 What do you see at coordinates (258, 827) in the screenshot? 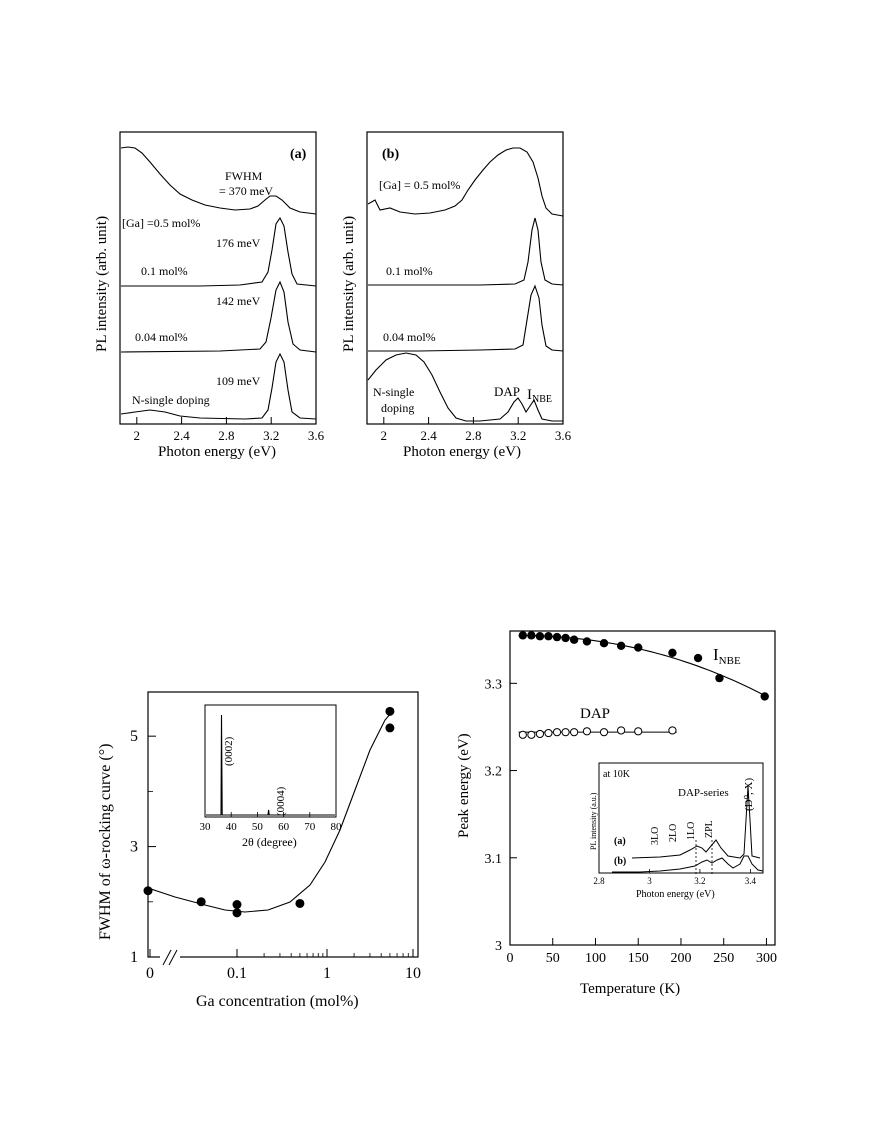
I see `fwhm-inset-tick-label: 50` at bounding box center [258, 827].